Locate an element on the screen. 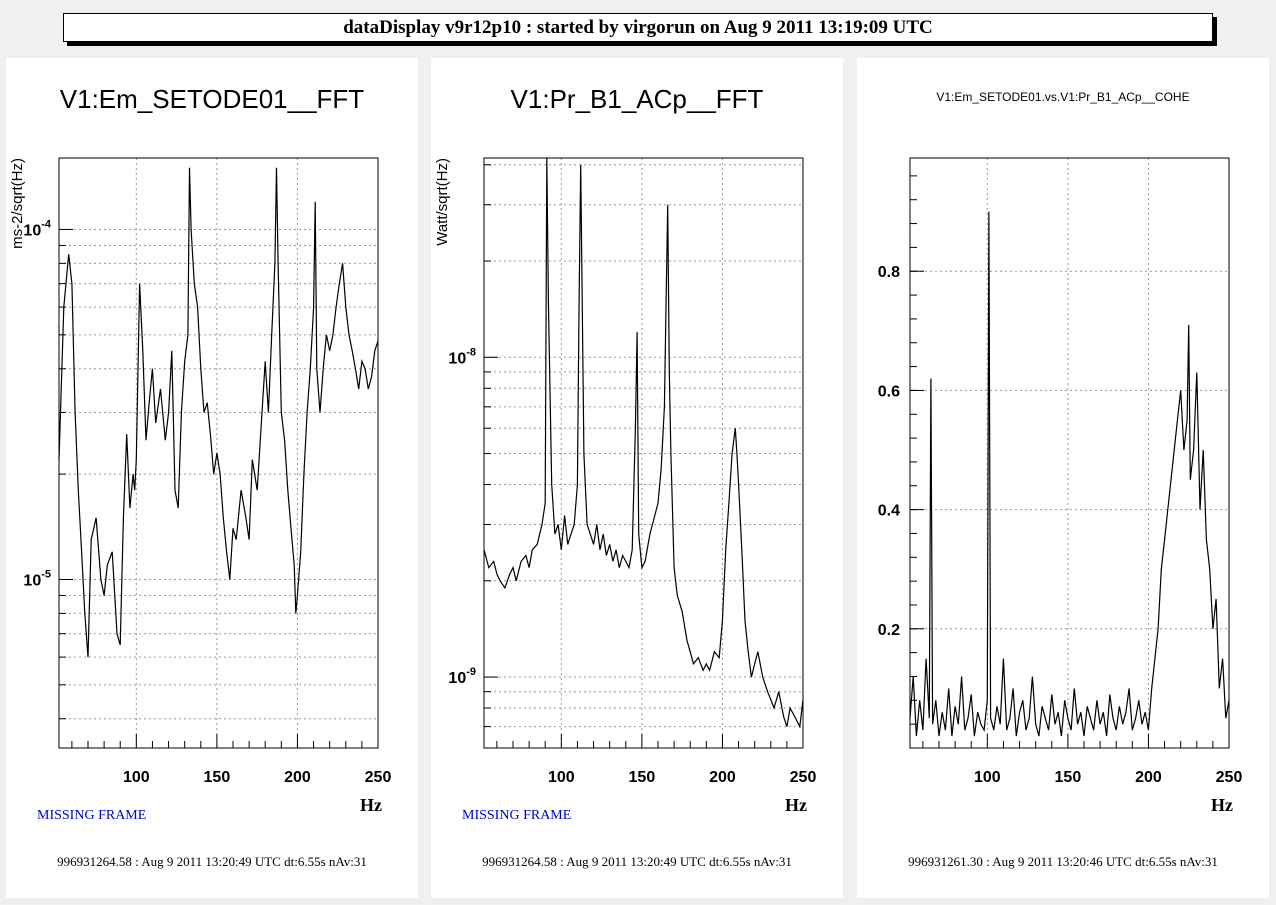  y-tick-label: 0.8 is located at coordinates (889, 272).